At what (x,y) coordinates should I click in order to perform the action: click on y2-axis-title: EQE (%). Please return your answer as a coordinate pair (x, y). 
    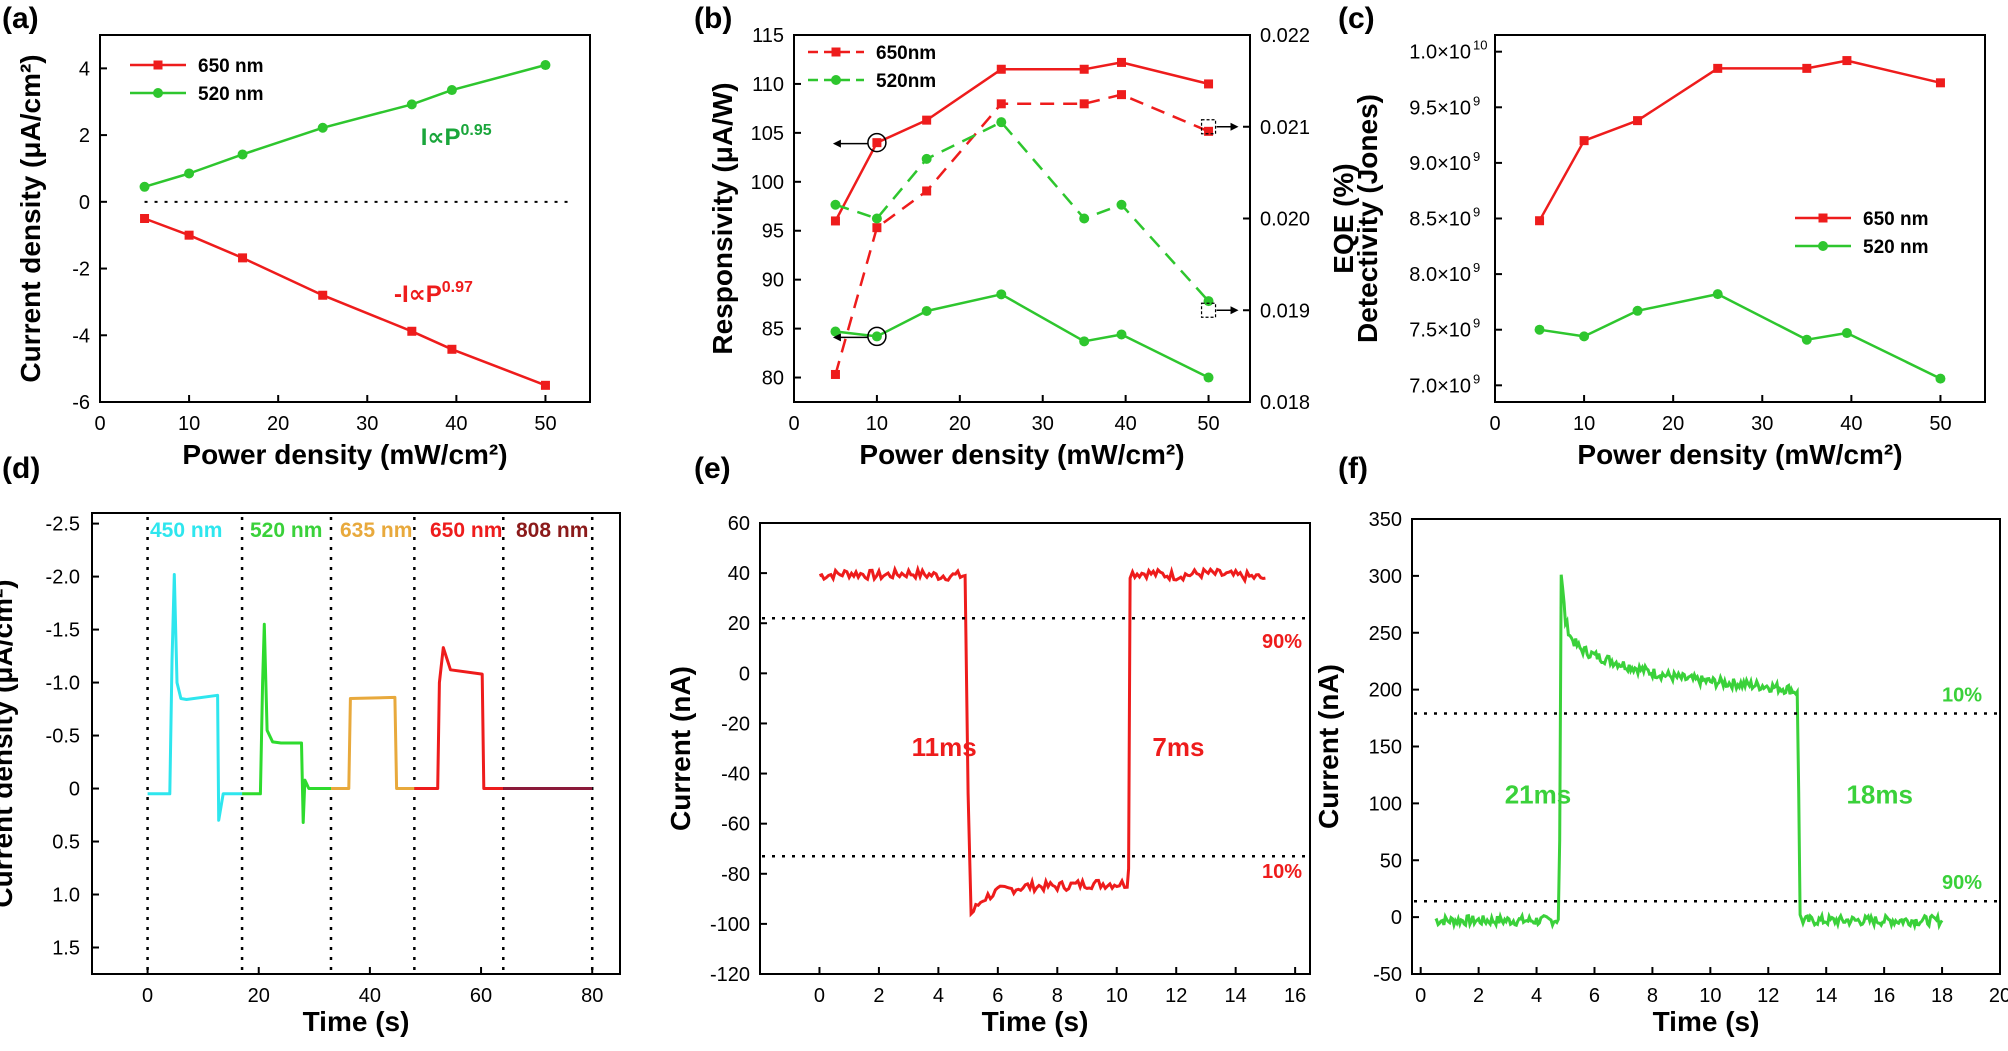
    Looking at the image, I should click on (1343, 218).